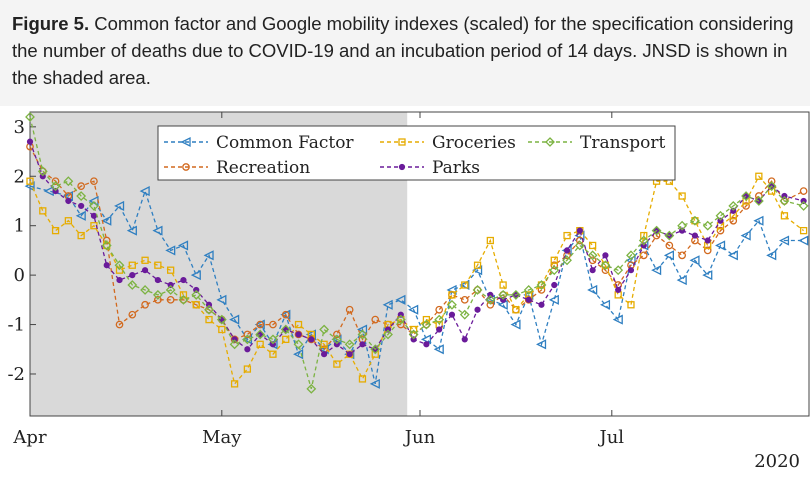 This screenshot has width=810, height=477. I want to click on y-tick-label: 3, so click(19, 127).